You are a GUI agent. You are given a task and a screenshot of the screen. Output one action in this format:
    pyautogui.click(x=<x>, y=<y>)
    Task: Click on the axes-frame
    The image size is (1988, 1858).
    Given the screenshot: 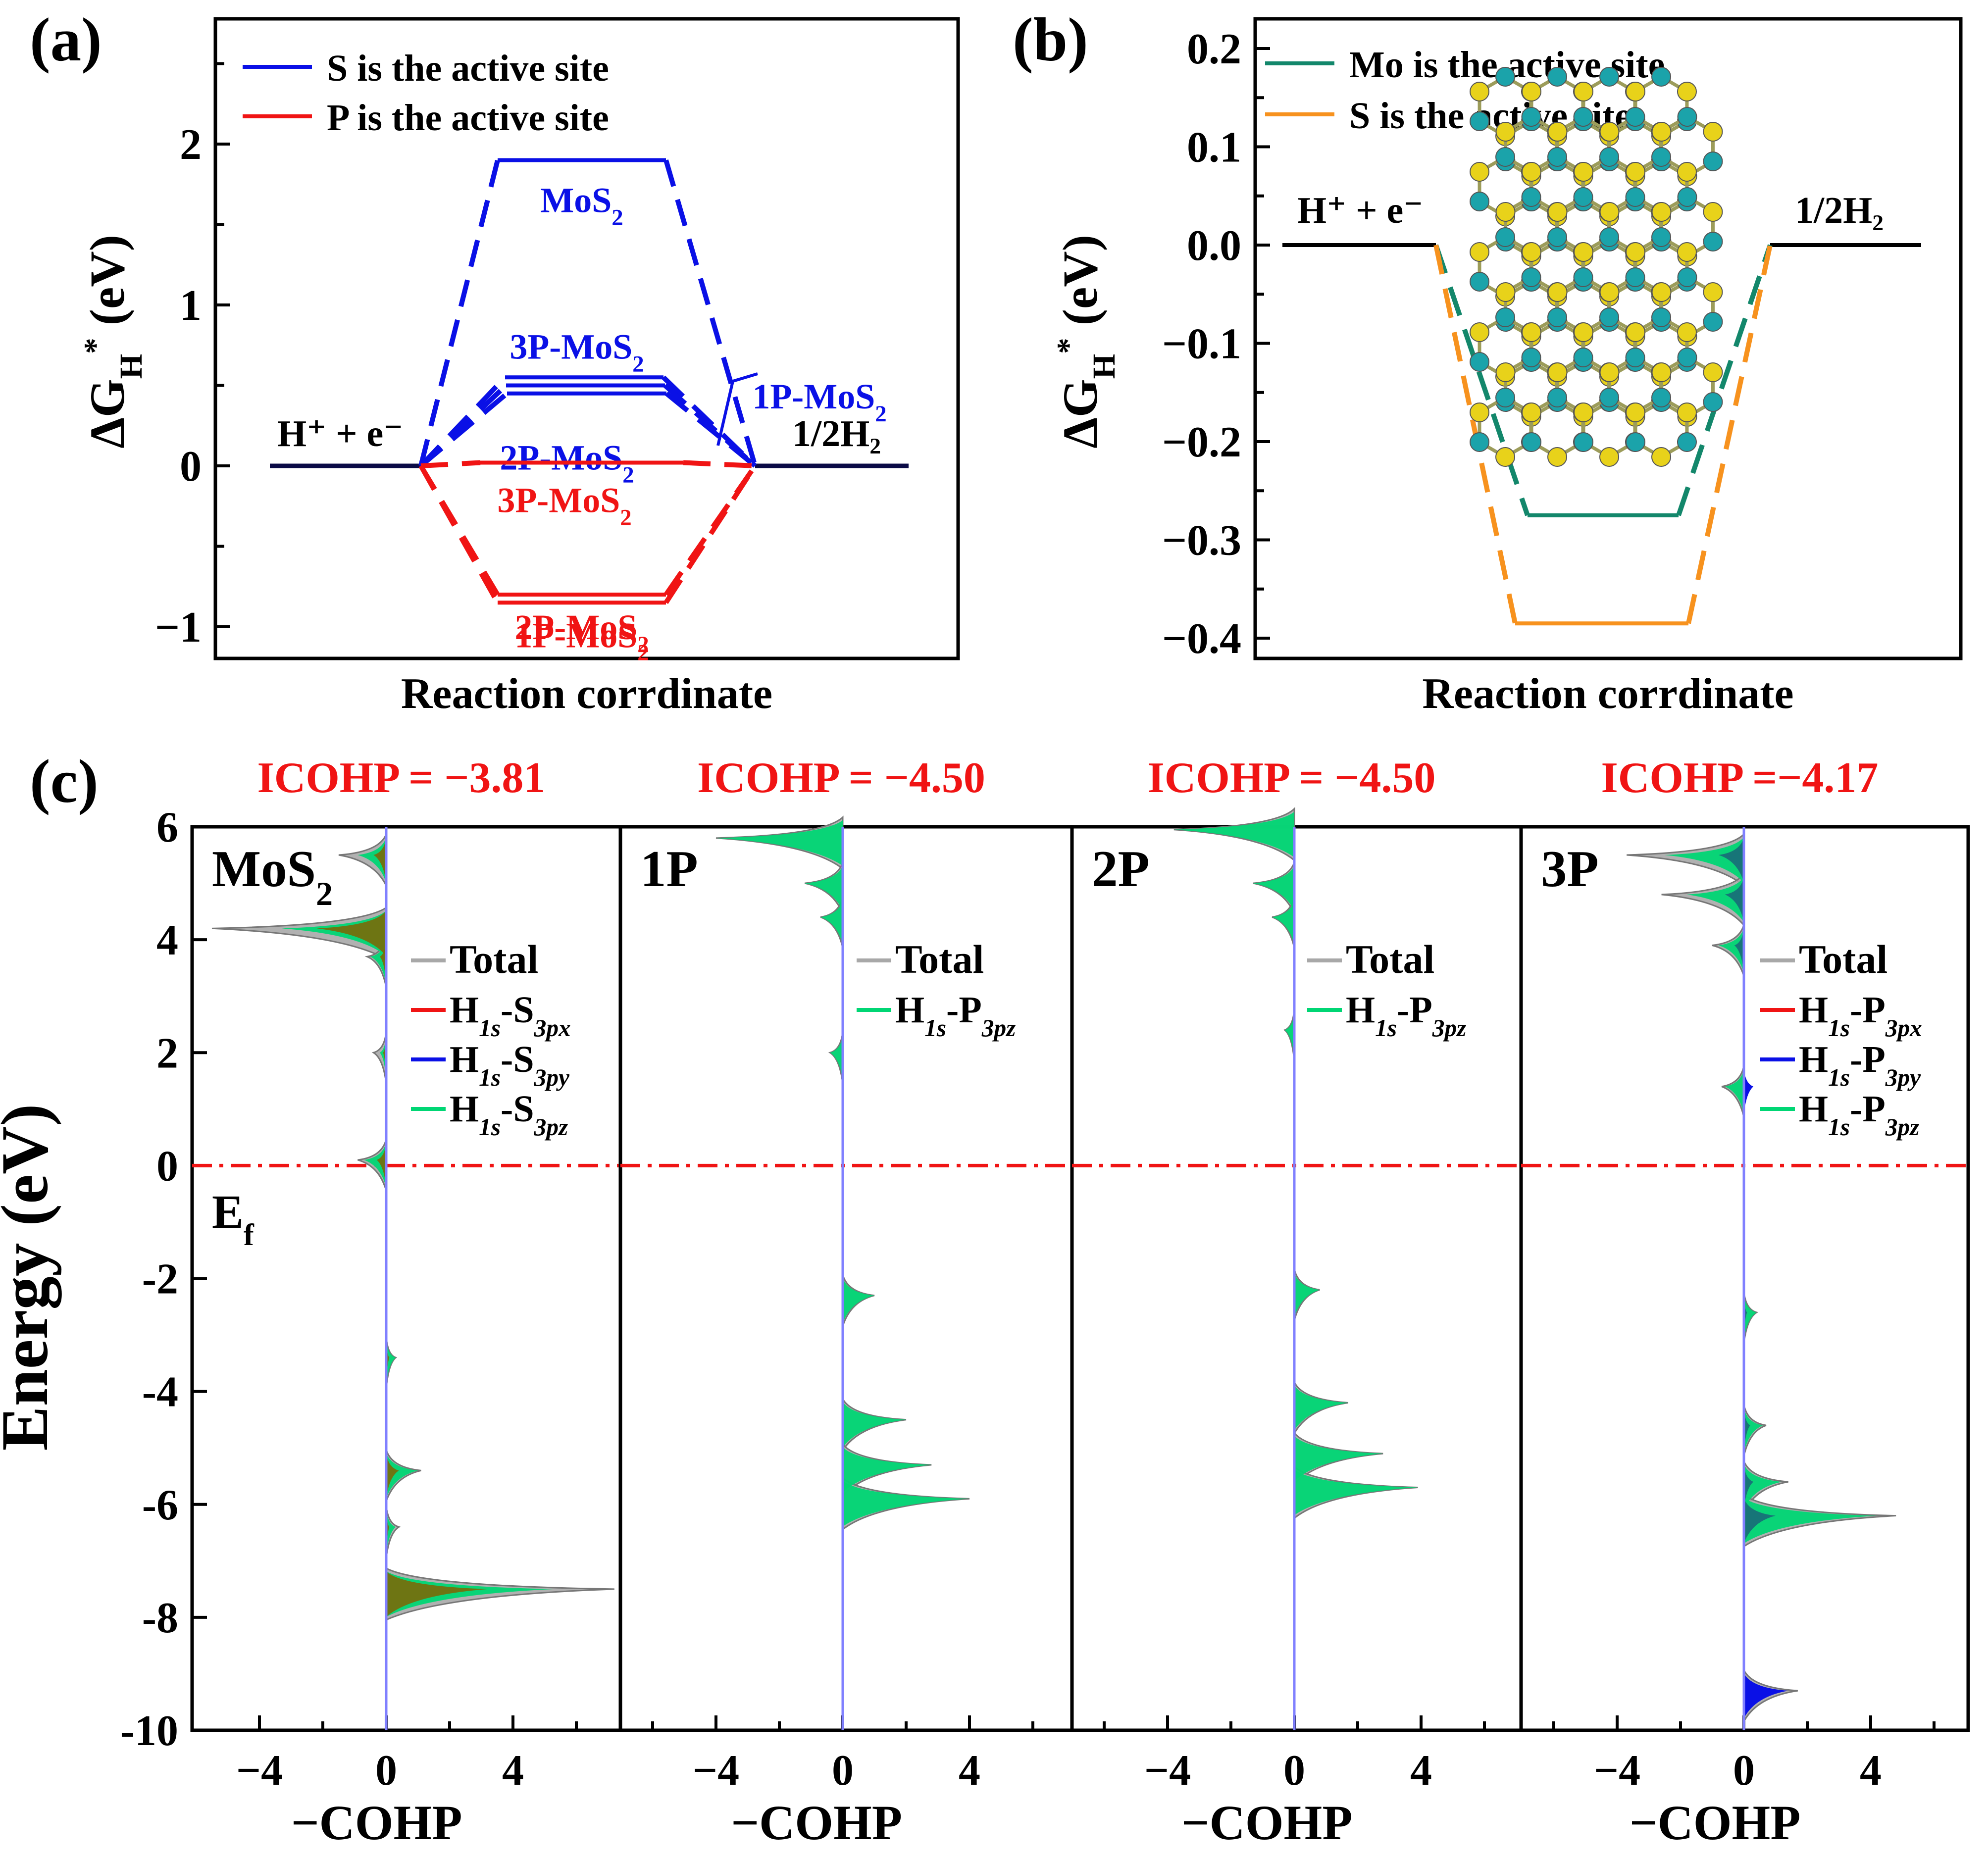 What is the action you would take?
    pyautogui.click(x=587, y=338)
    